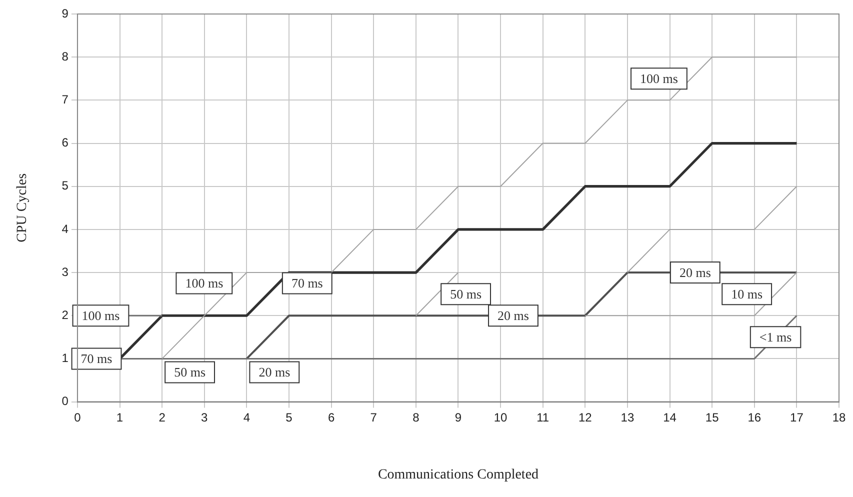  Describe the element at coordinates (289, 417) in the screenshot. I see `x-tick-label: 5` at that location.